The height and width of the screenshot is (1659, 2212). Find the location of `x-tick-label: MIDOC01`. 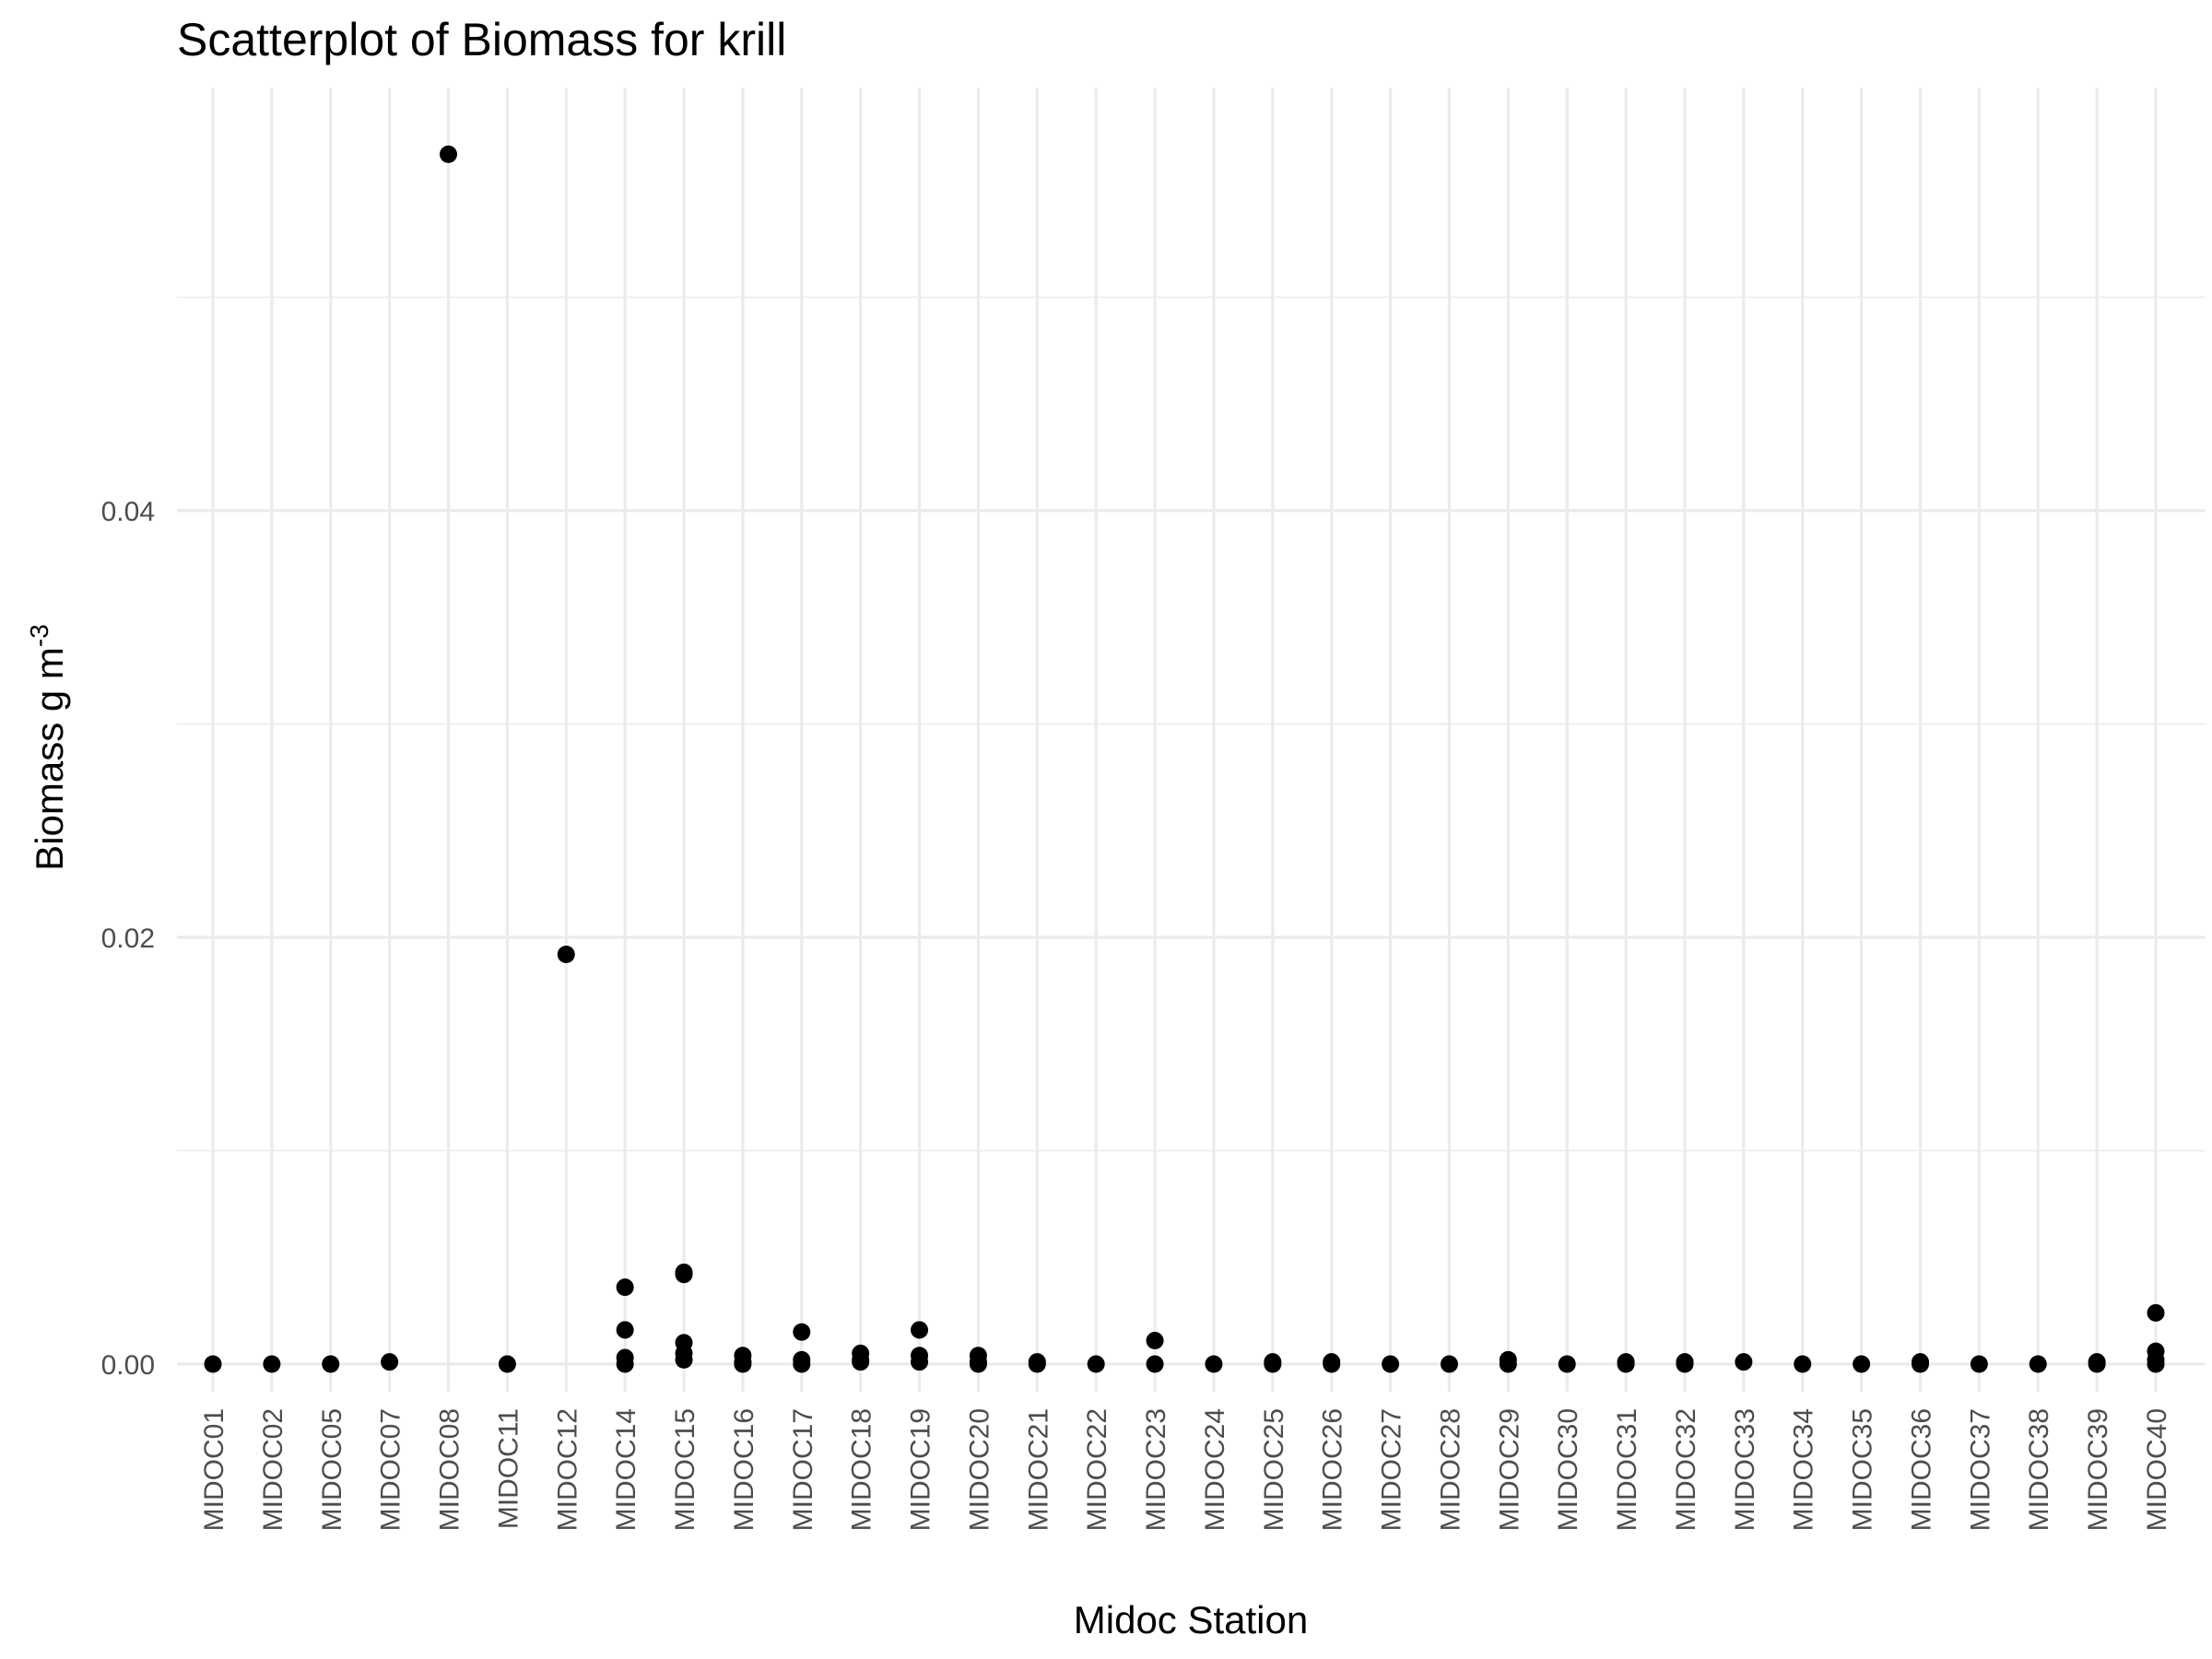

x-tick-label: MIDOC01 is located at coordinates (214, 1469).